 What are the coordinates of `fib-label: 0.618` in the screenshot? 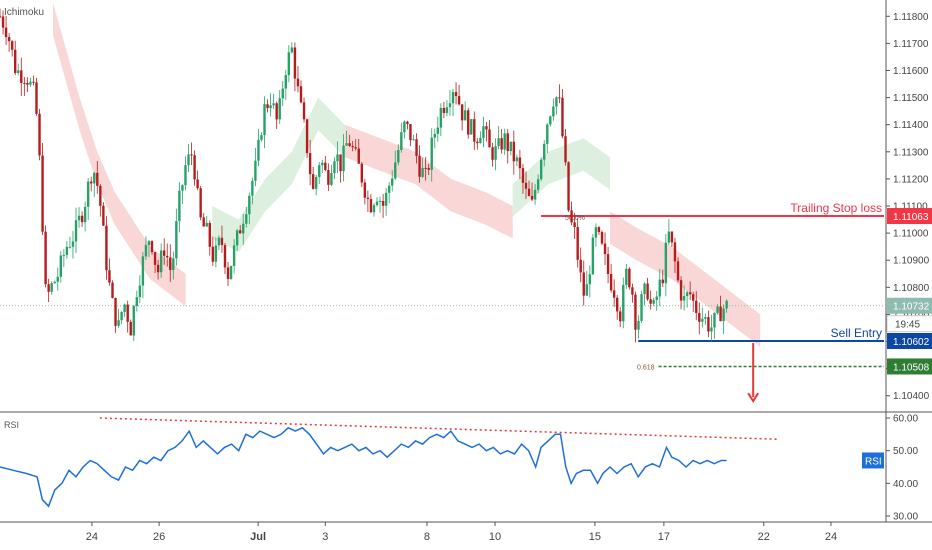 It's located at (646, 367).